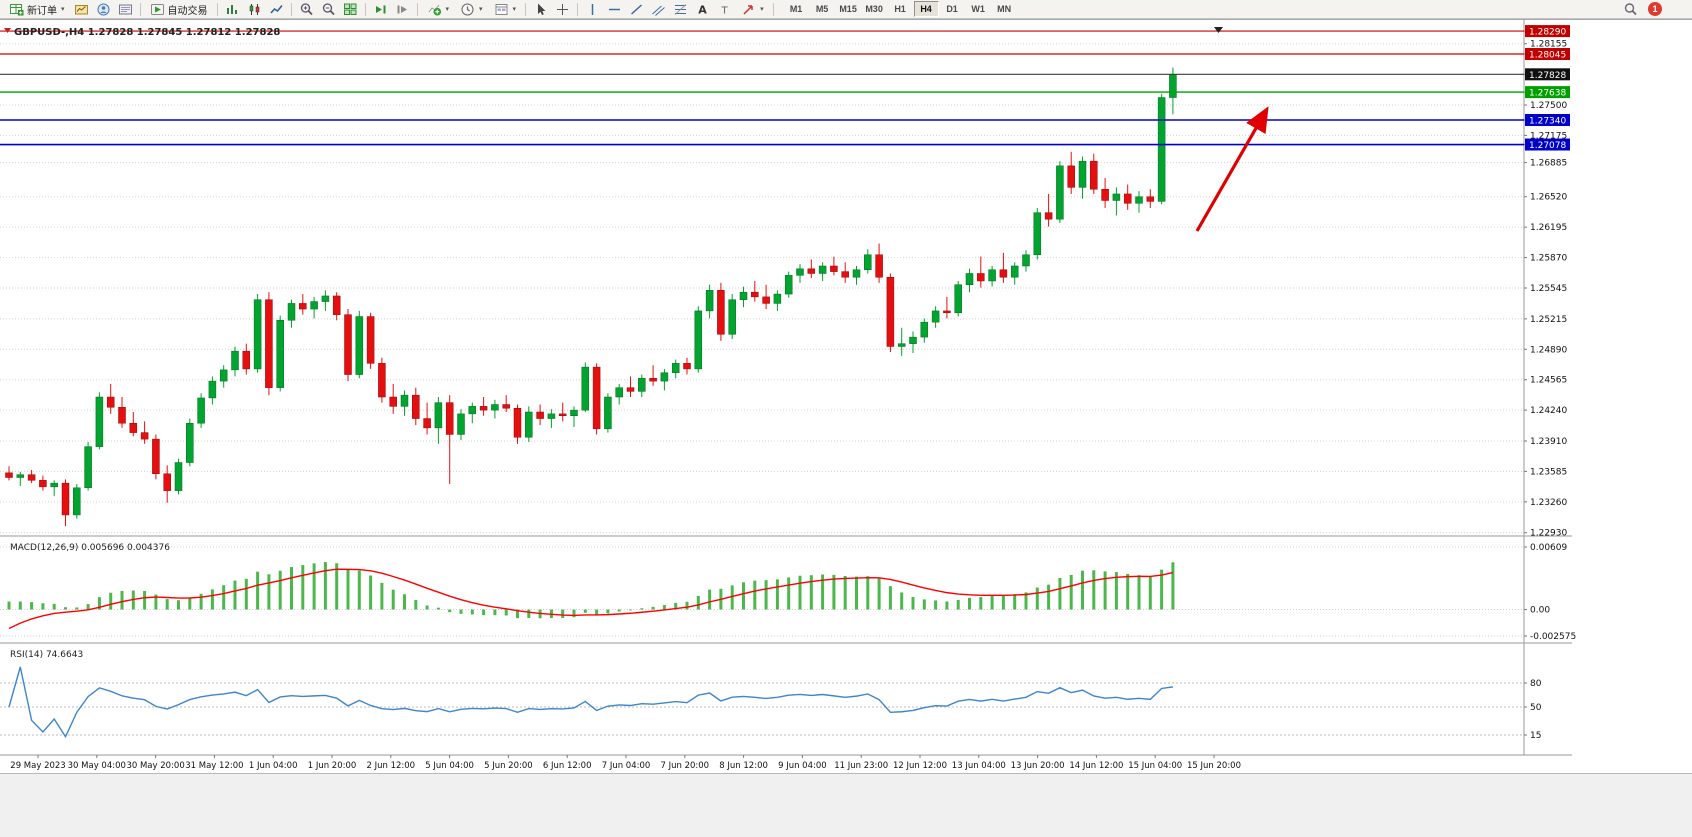 This screenshot has height=837, width=1692. I want to click on time-axis-label: 13 Jun 04:00, so click(979, 766).